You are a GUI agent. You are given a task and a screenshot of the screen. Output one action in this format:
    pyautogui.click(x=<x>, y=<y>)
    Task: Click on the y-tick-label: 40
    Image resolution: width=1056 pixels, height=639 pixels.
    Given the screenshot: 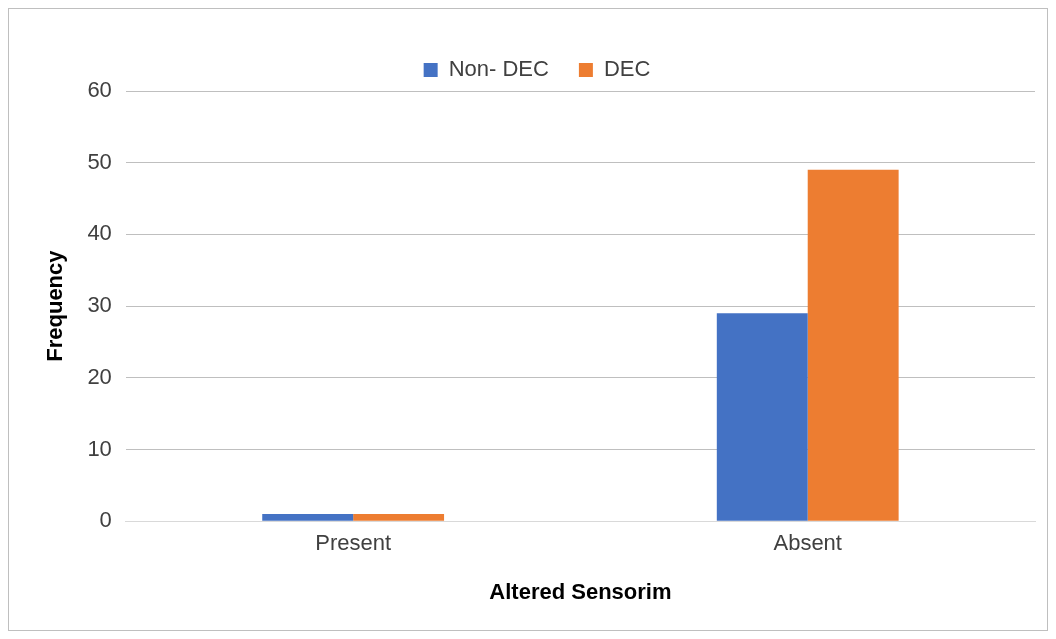 What is the action you would take?
    pyautogui.click(x=99, y=233)
    